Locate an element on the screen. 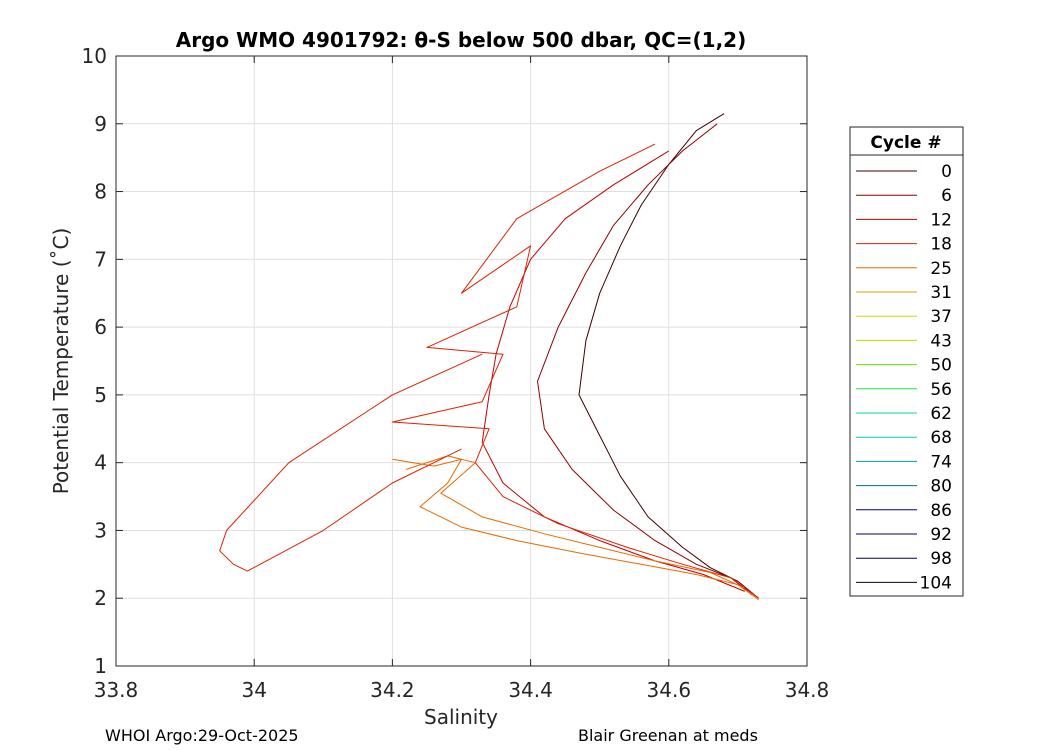 The width and height of the screenshot is (1050, 750). y-tick-label: 10 is located at coordinates (94, 56).